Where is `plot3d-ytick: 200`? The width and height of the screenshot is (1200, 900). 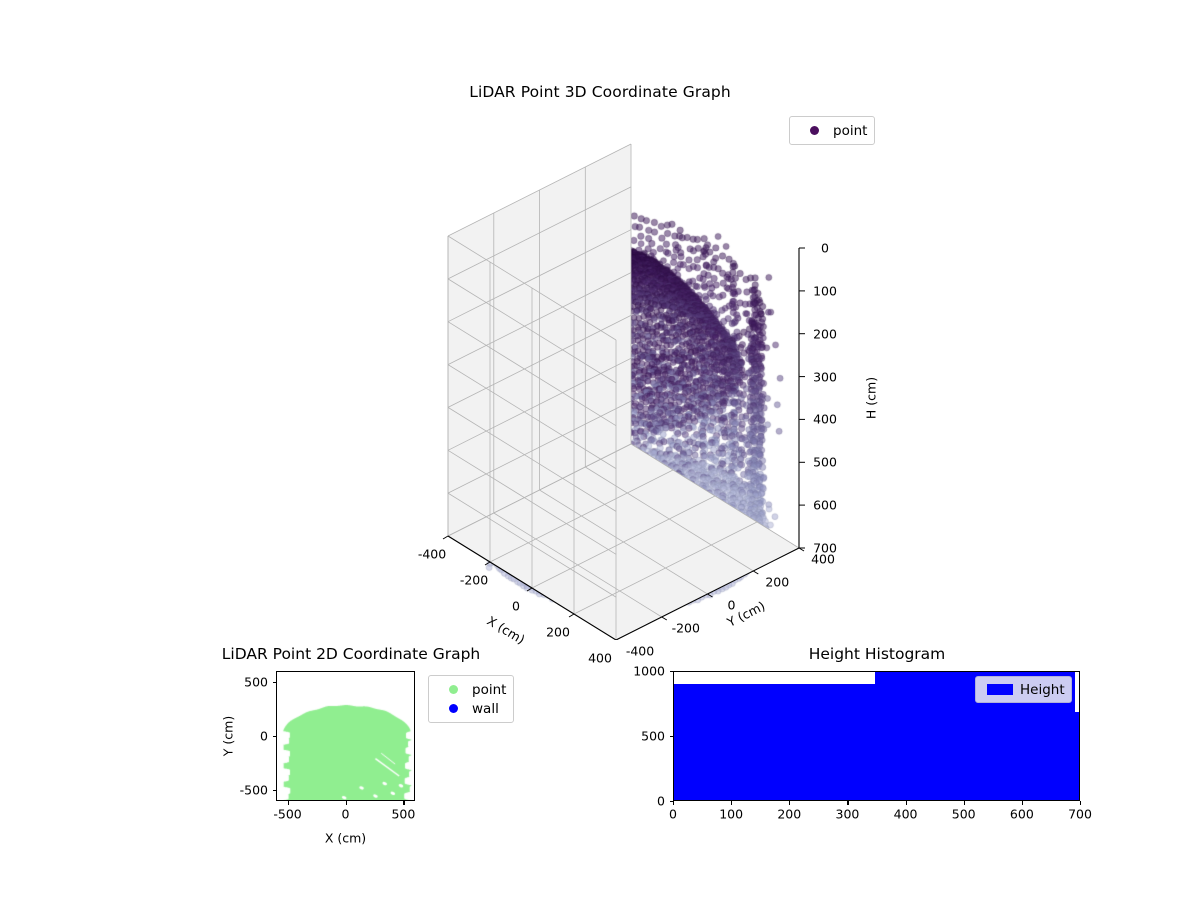 plot3d-ytick: 200 is located at coordinates (777, 582).